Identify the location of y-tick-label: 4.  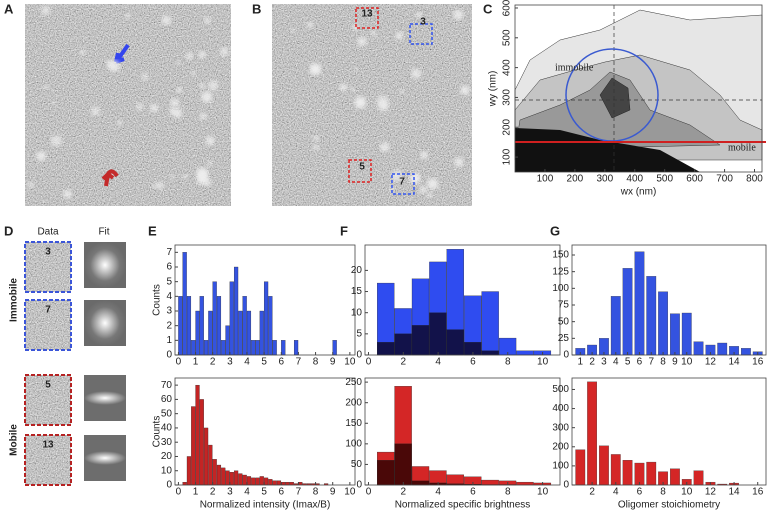
(169, 296).